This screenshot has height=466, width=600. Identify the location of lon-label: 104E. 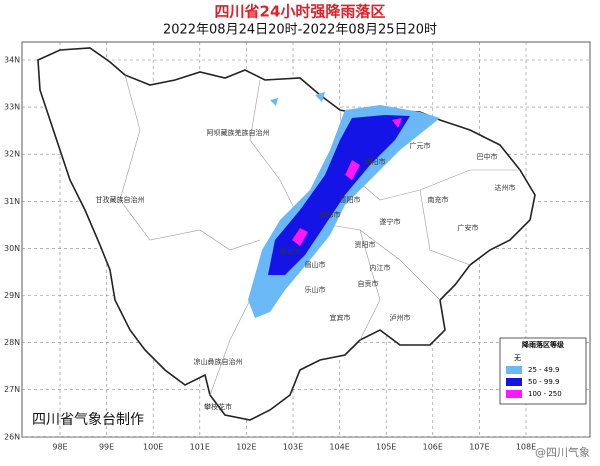
(339, 447).